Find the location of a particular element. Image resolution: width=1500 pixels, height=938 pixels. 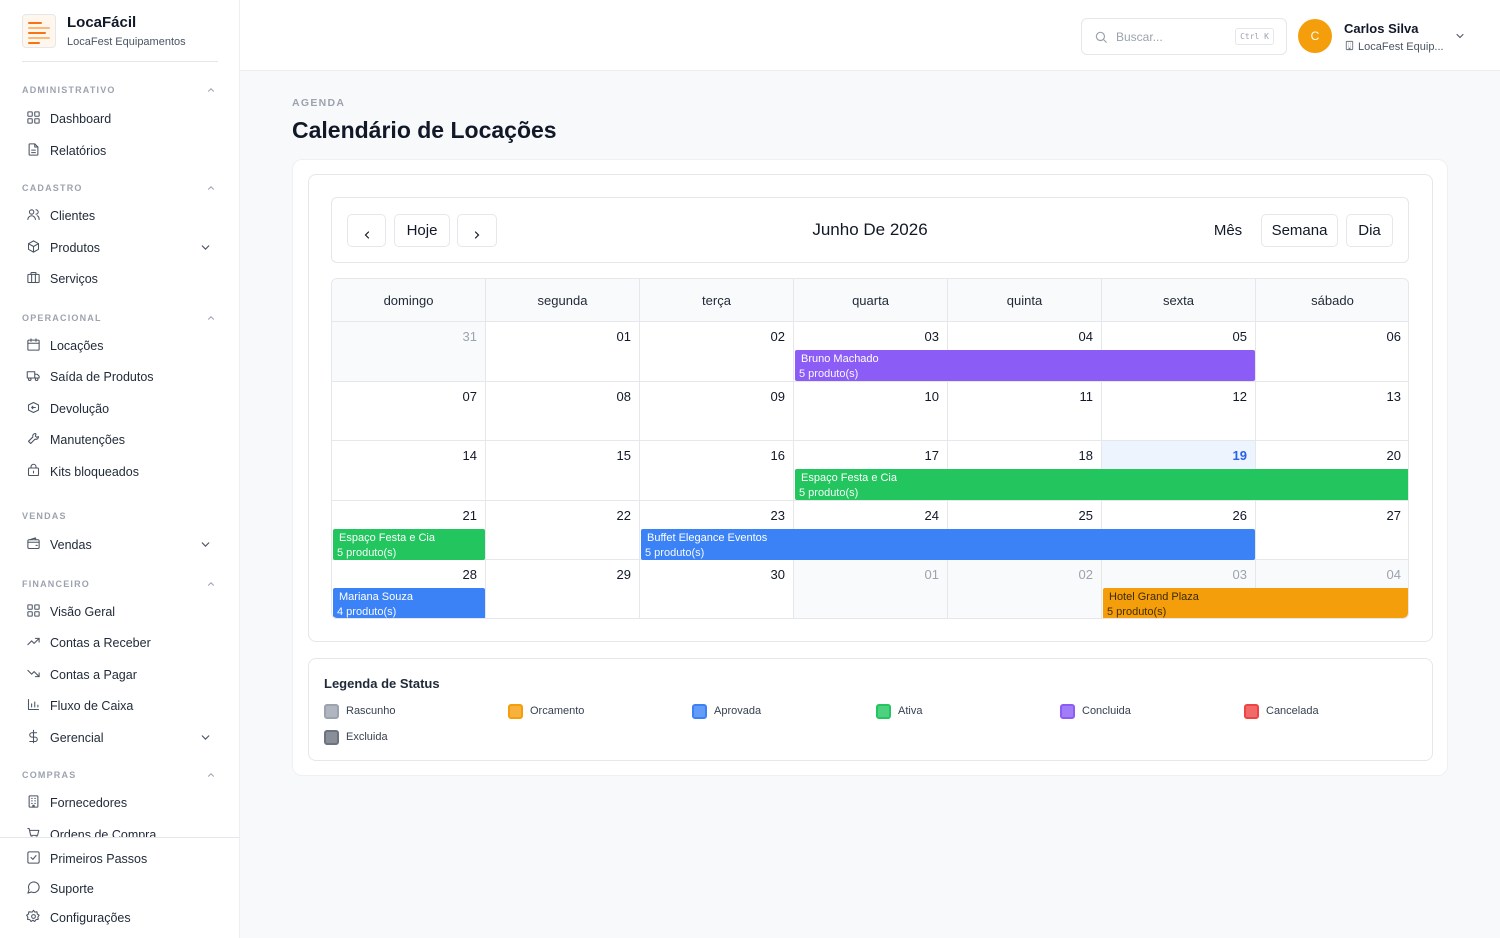

section-financeiro: FINANCEIRO is located at coordinates (120, 584).